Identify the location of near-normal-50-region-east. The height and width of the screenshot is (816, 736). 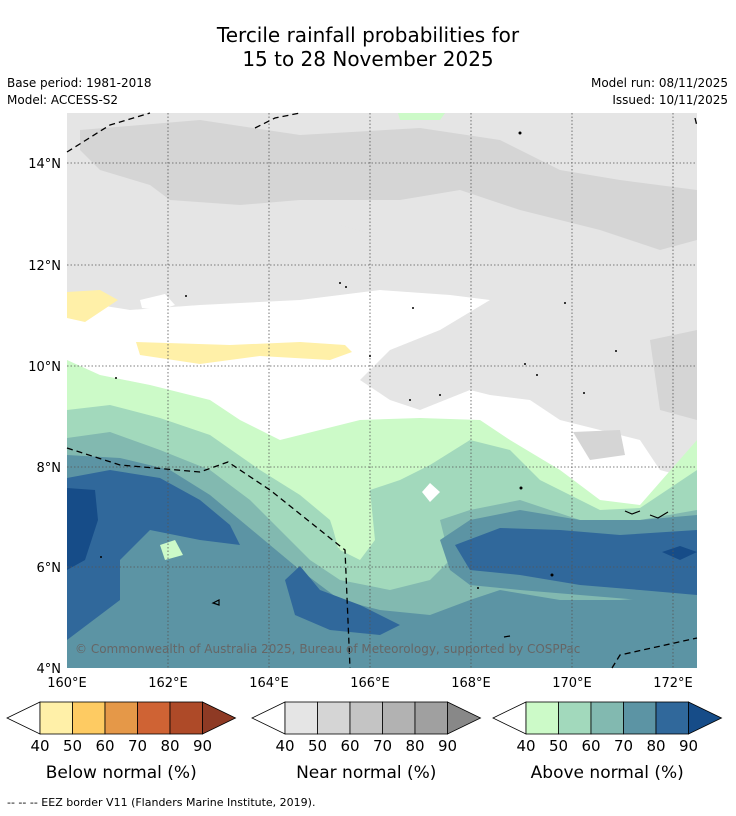
(673, 375).